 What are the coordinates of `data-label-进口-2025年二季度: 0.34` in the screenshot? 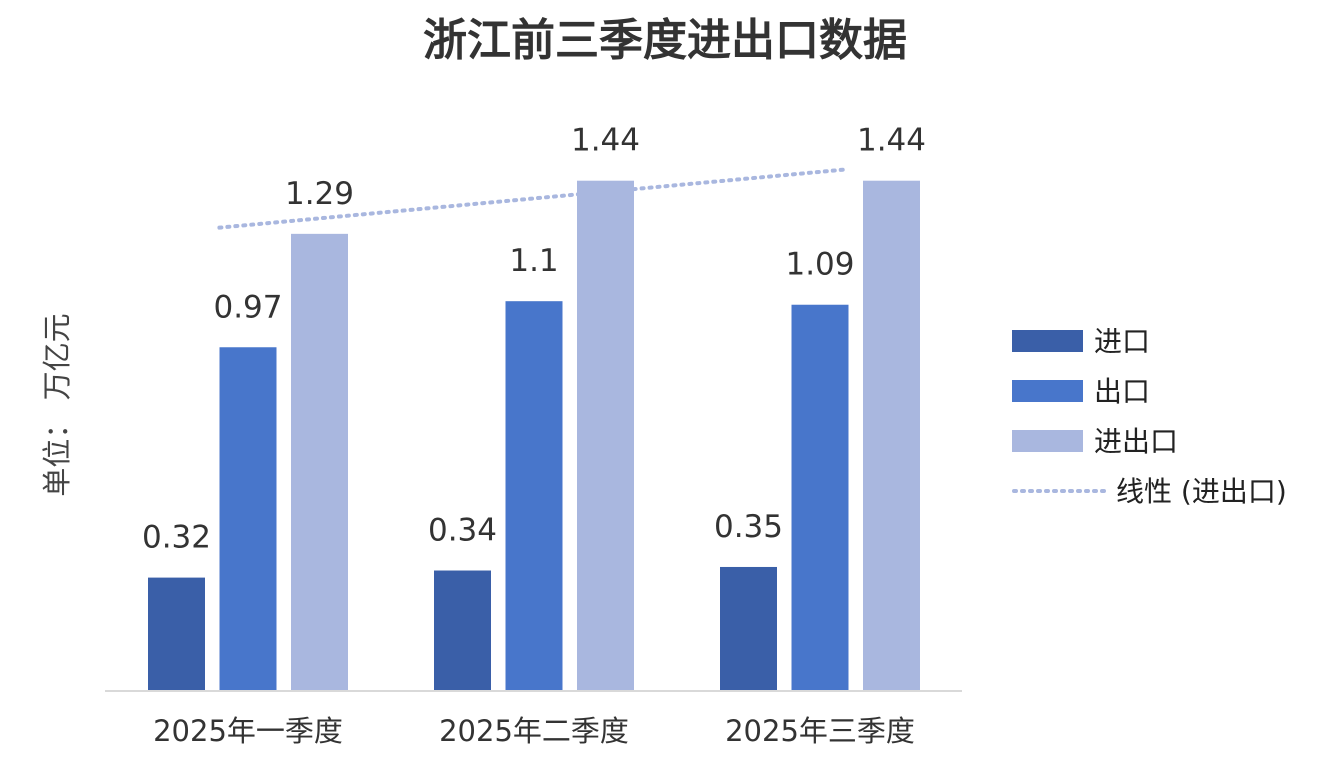 It's located at (462, 531).